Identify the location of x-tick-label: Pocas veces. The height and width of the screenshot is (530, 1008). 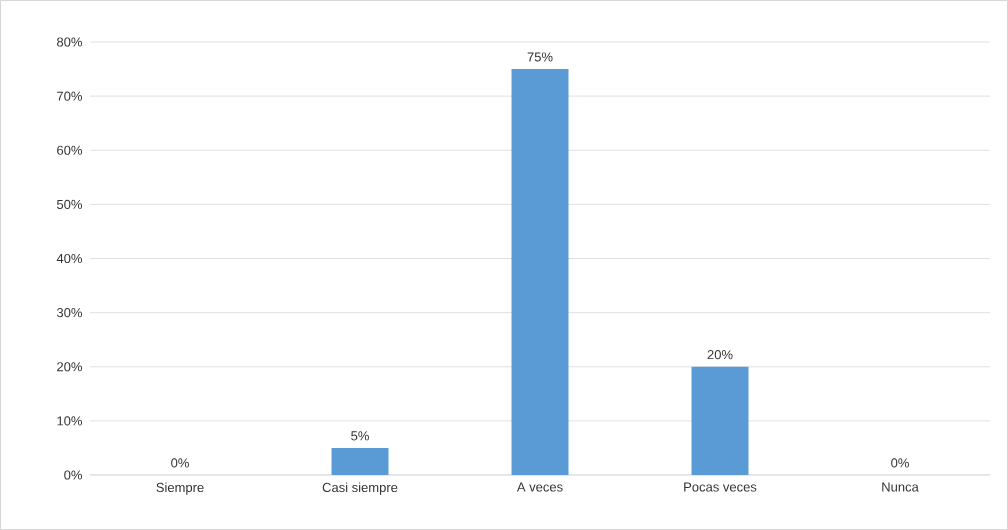
(720, 487).